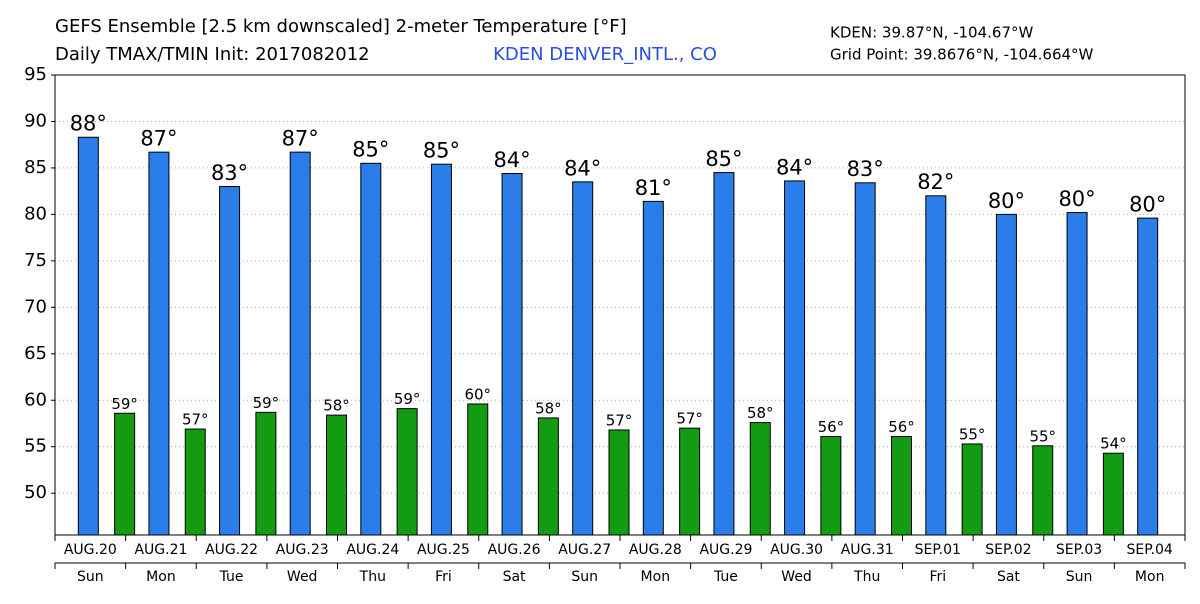 Image resolution: width=1200 pixels, height=604 pixels. Describe the element at coordinates (1113, 444) in the screenshot. I see `value-label: 54°` at that location.